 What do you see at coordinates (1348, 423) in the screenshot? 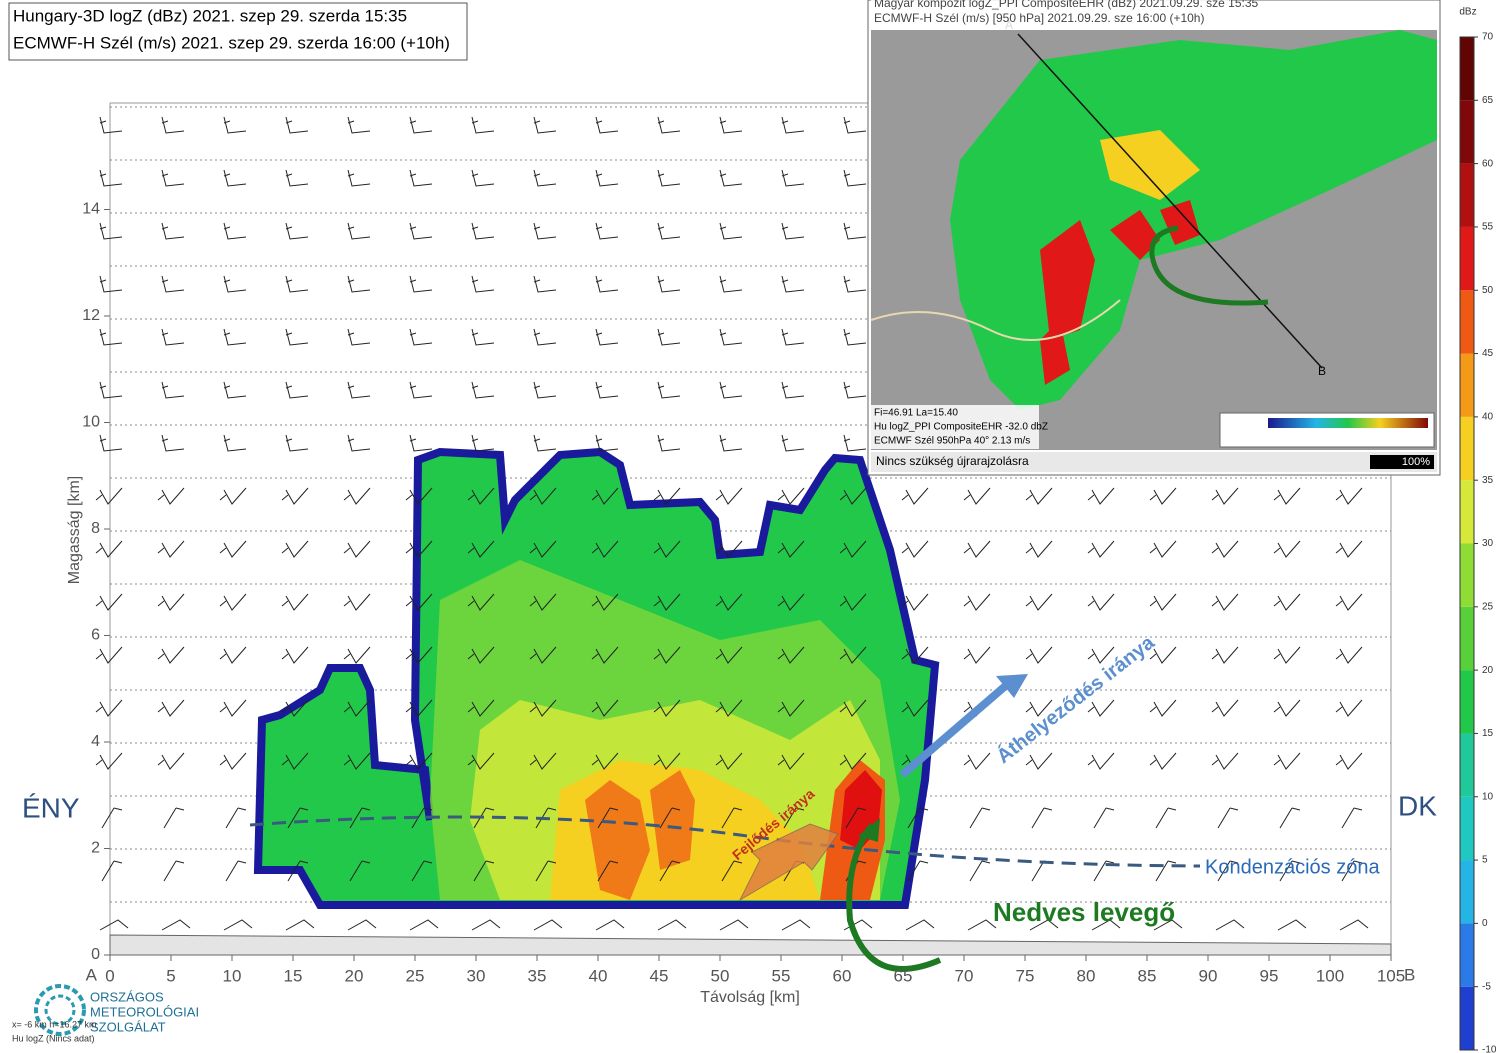
I see `inset-legend-bar` at bounding box center [1348, 423].